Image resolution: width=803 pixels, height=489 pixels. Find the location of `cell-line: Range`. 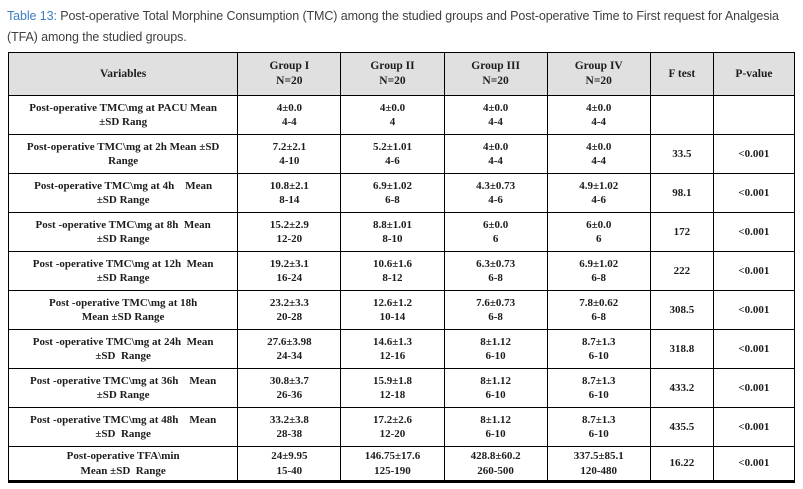

cell-line: Range is located at coordinates (123, 161).